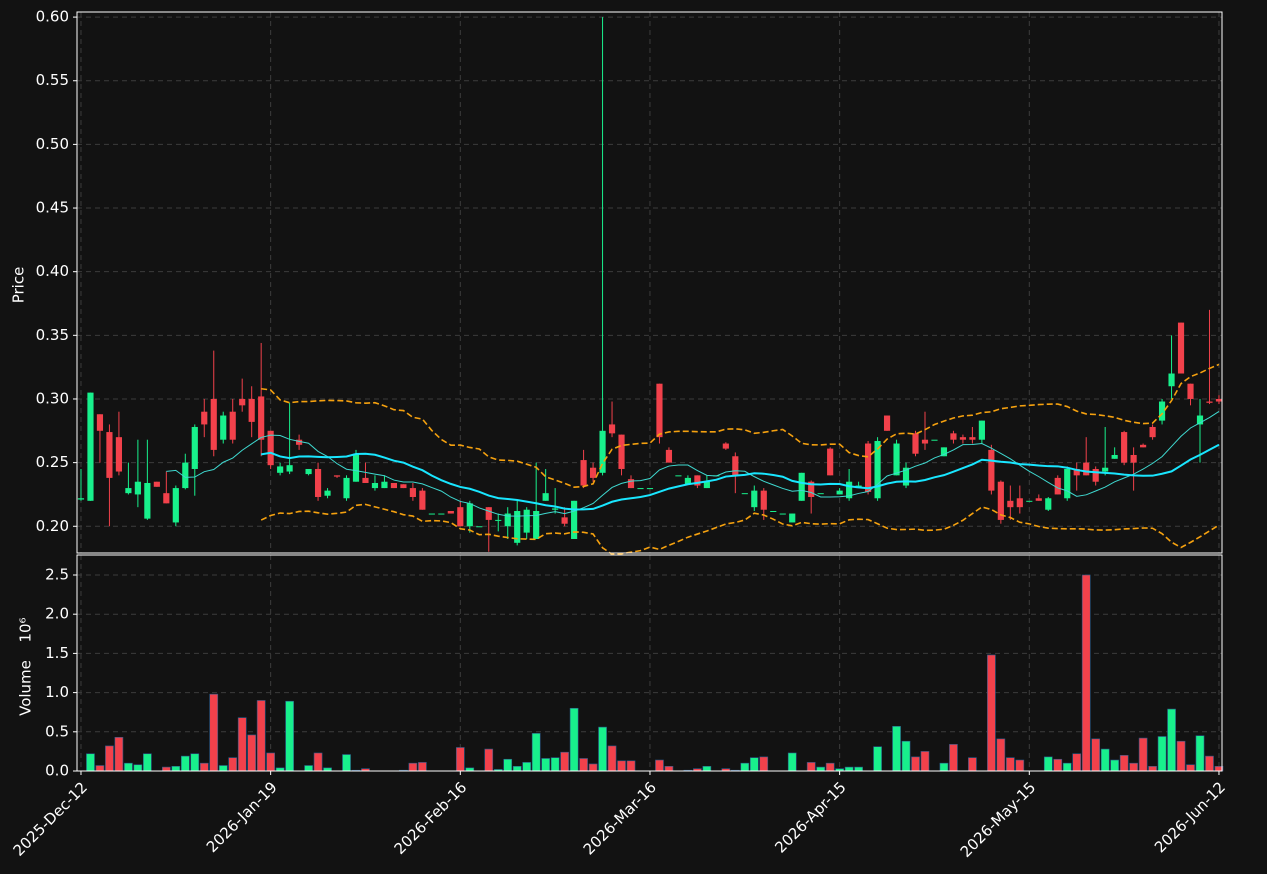 The width and height of the screenshot is (1267, 874). What do you see at coordinates (57, 574) in the screenshot?
I see `y-tick-label: 2.5` at bounding box center [57, 574].